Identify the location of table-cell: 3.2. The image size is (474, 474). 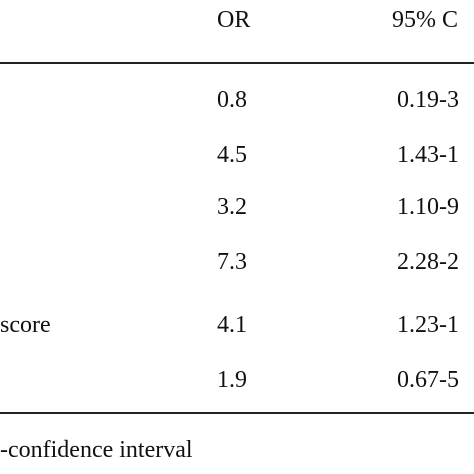
(232, 207).